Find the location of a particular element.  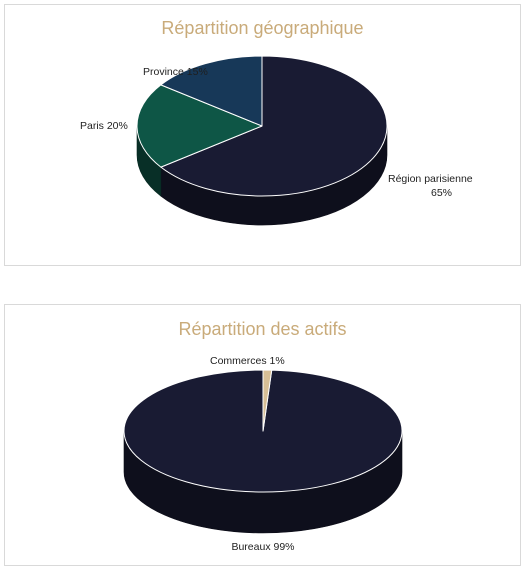

pie-slice-region-parisienne is located at coordinates (274, 126).